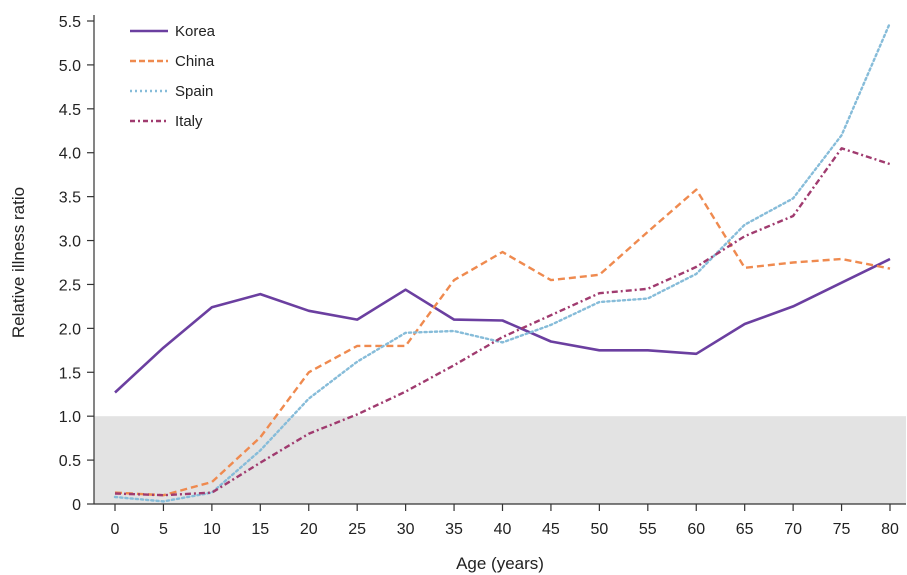 The width and height of the screenshot is (907, 575). Describe the element at coordinates (70, 285) in the screenshot. I see `y-tick-label: 2.5` at that location.